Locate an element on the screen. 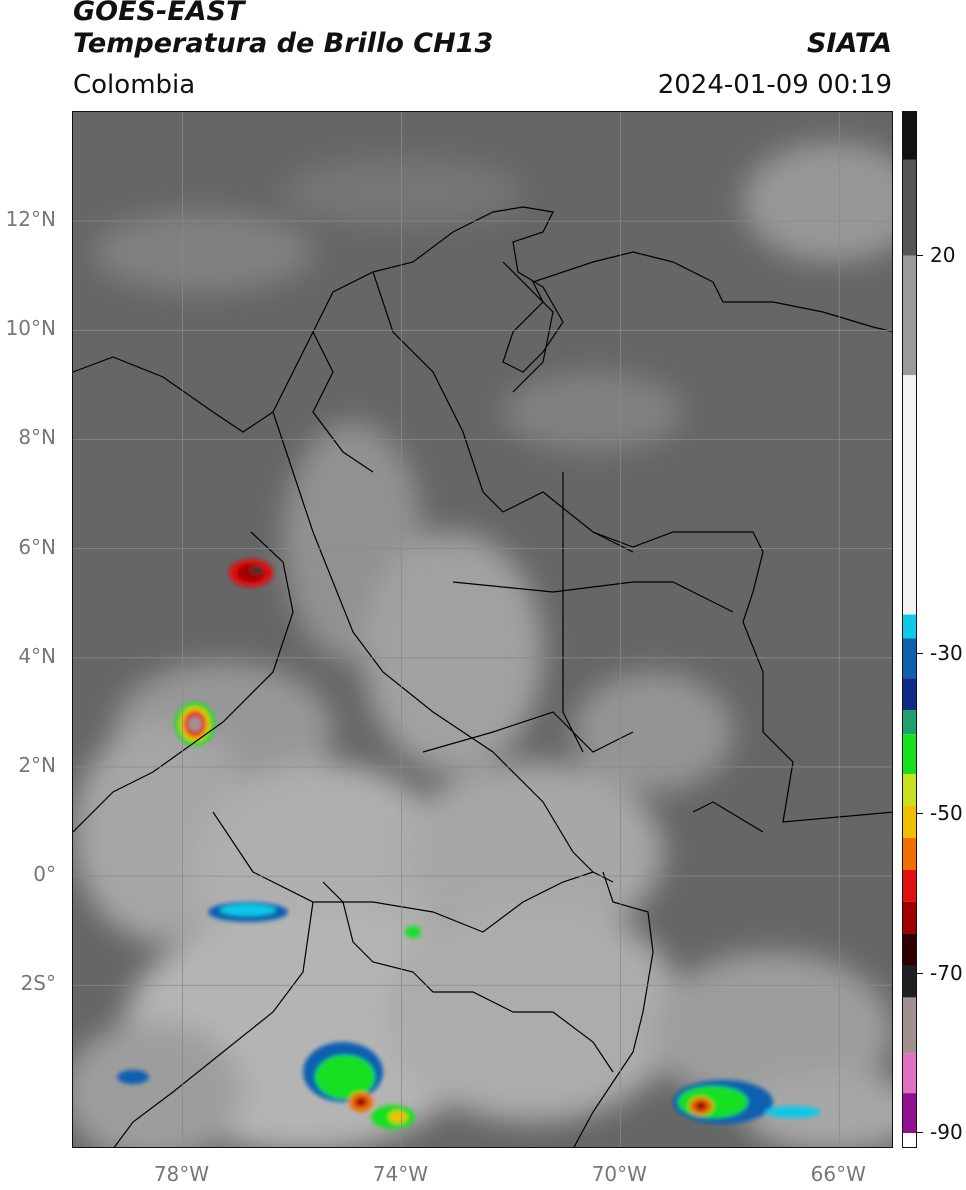  lat-tick-label: 12°N is located at coordinates (30, 219).